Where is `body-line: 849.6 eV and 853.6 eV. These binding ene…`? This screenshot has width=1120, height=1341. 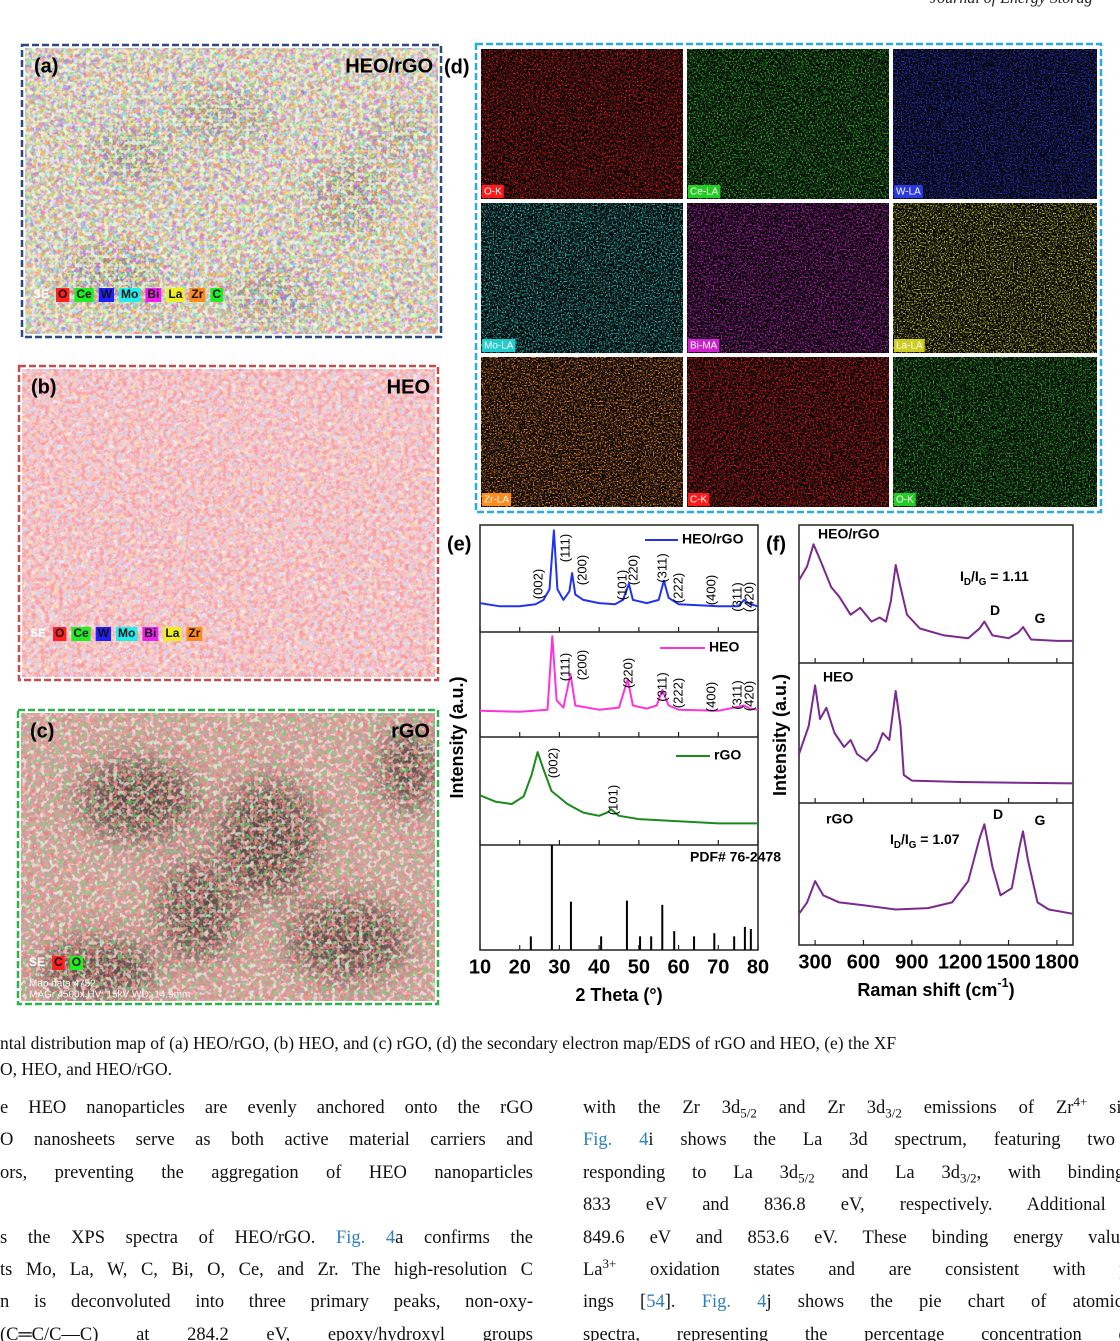
body-line: 849.6 eV and 853.6 eV. These binding ene… is located at coordinates (851, 1238).